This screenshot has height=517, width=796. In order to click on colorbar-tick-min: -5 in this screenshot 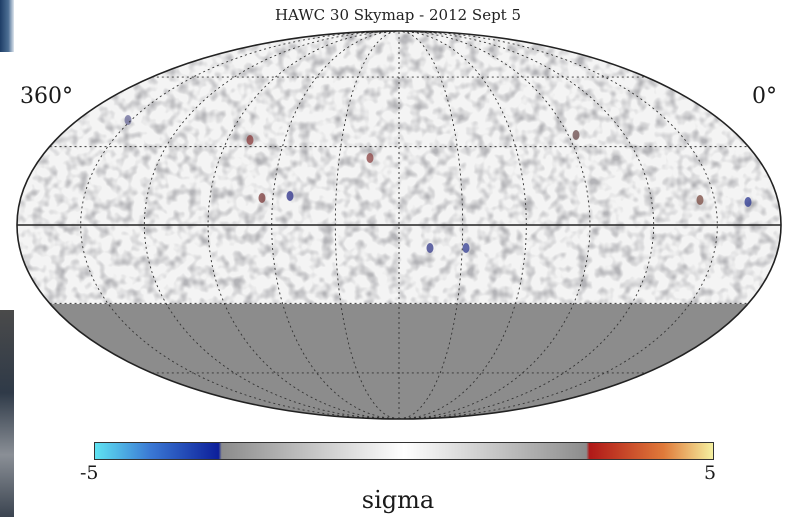, I will do `click(89, 473)`.